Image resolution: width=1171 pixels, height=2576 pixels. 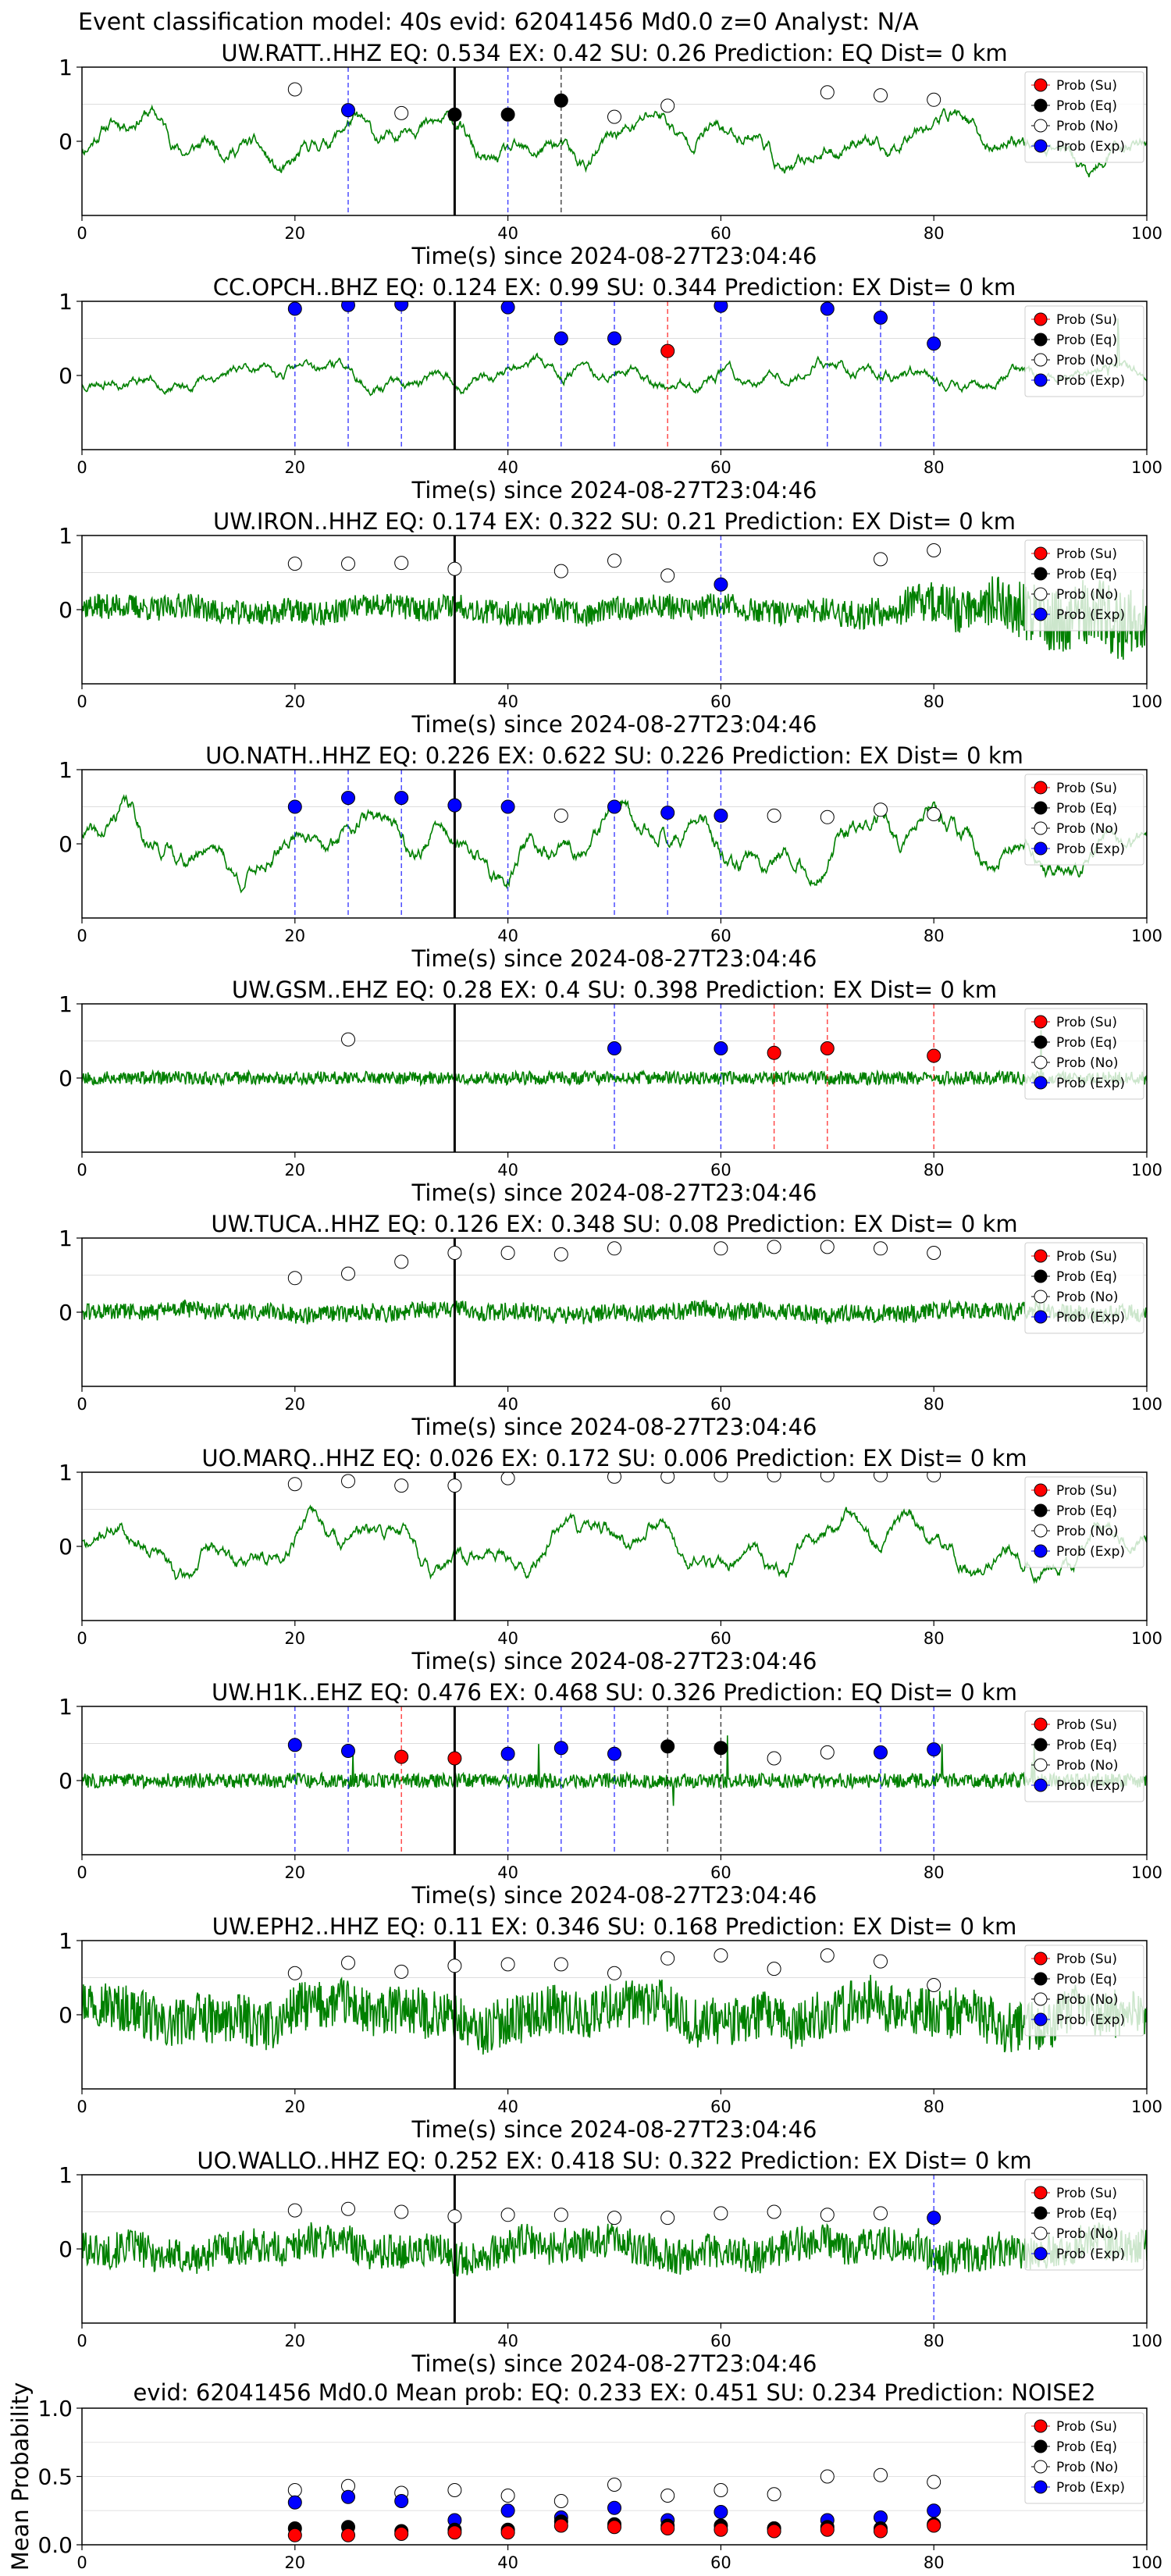 I want to click on legend-frame, so click(x=1084, y=1756).